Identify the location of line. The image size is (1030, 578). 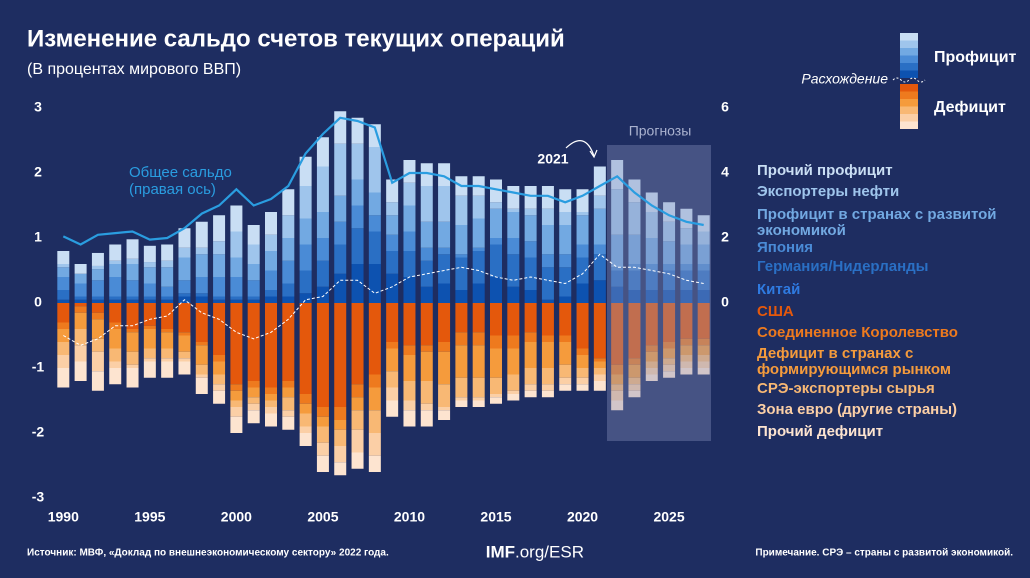
(383, 181).